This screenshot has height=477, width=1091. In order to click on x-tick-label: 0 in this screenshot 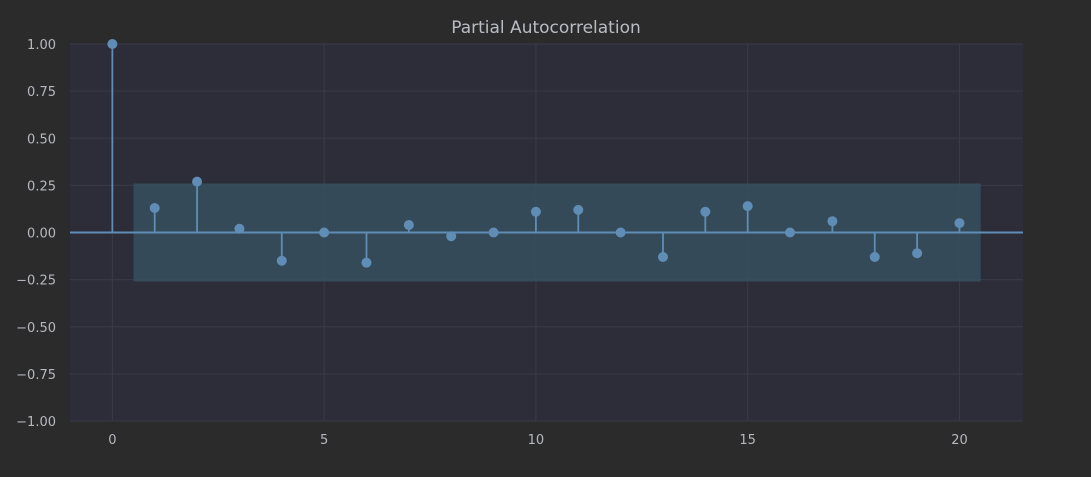, I will do `click(112, 440)`.